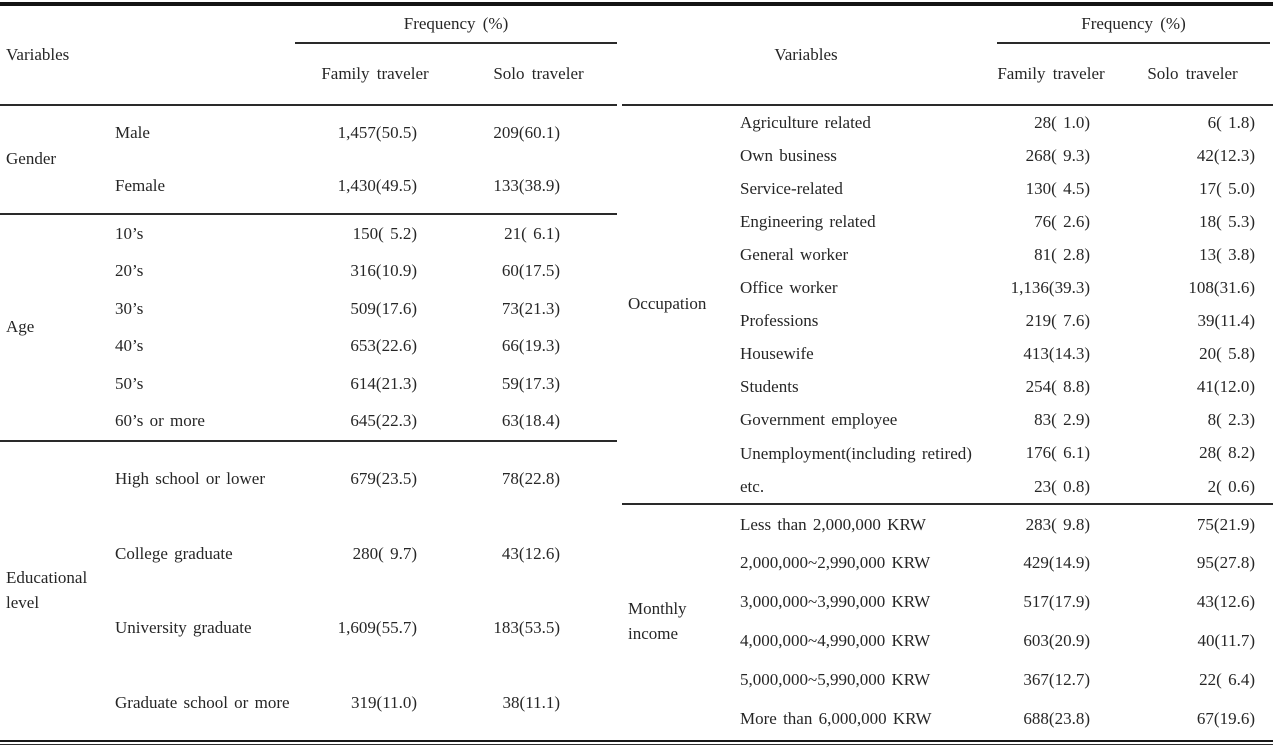 The height and width of the screenshot is (745, 1273). Describe the element at coordinates (788, 155) in the screenshot. I see `category-cell: Own business` at that location.